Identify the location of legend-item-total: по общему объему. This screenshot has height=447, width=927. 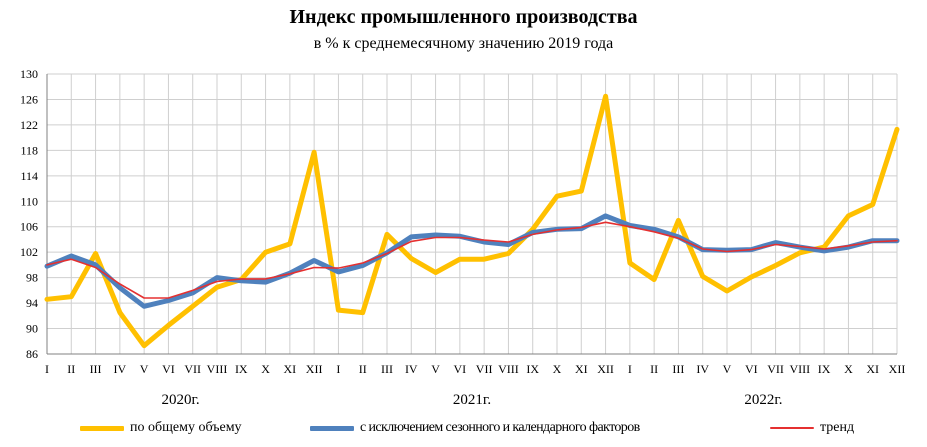
(161, 428).